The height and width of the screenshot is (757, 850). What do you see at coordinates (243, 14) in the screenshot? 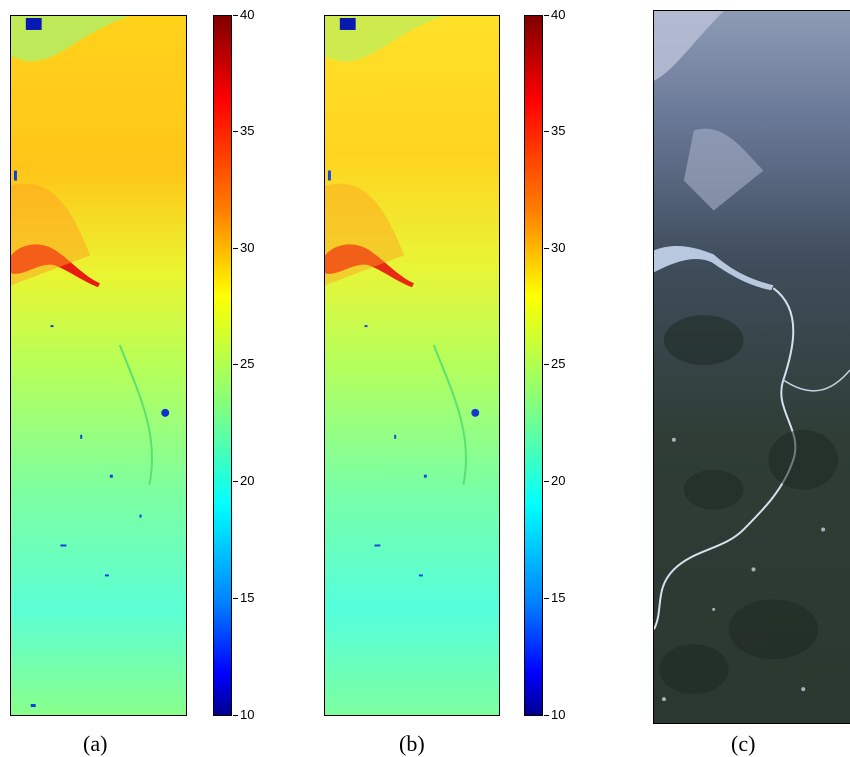
I see `colorbar-a-tick: 40` at bounding box center [243, 14].